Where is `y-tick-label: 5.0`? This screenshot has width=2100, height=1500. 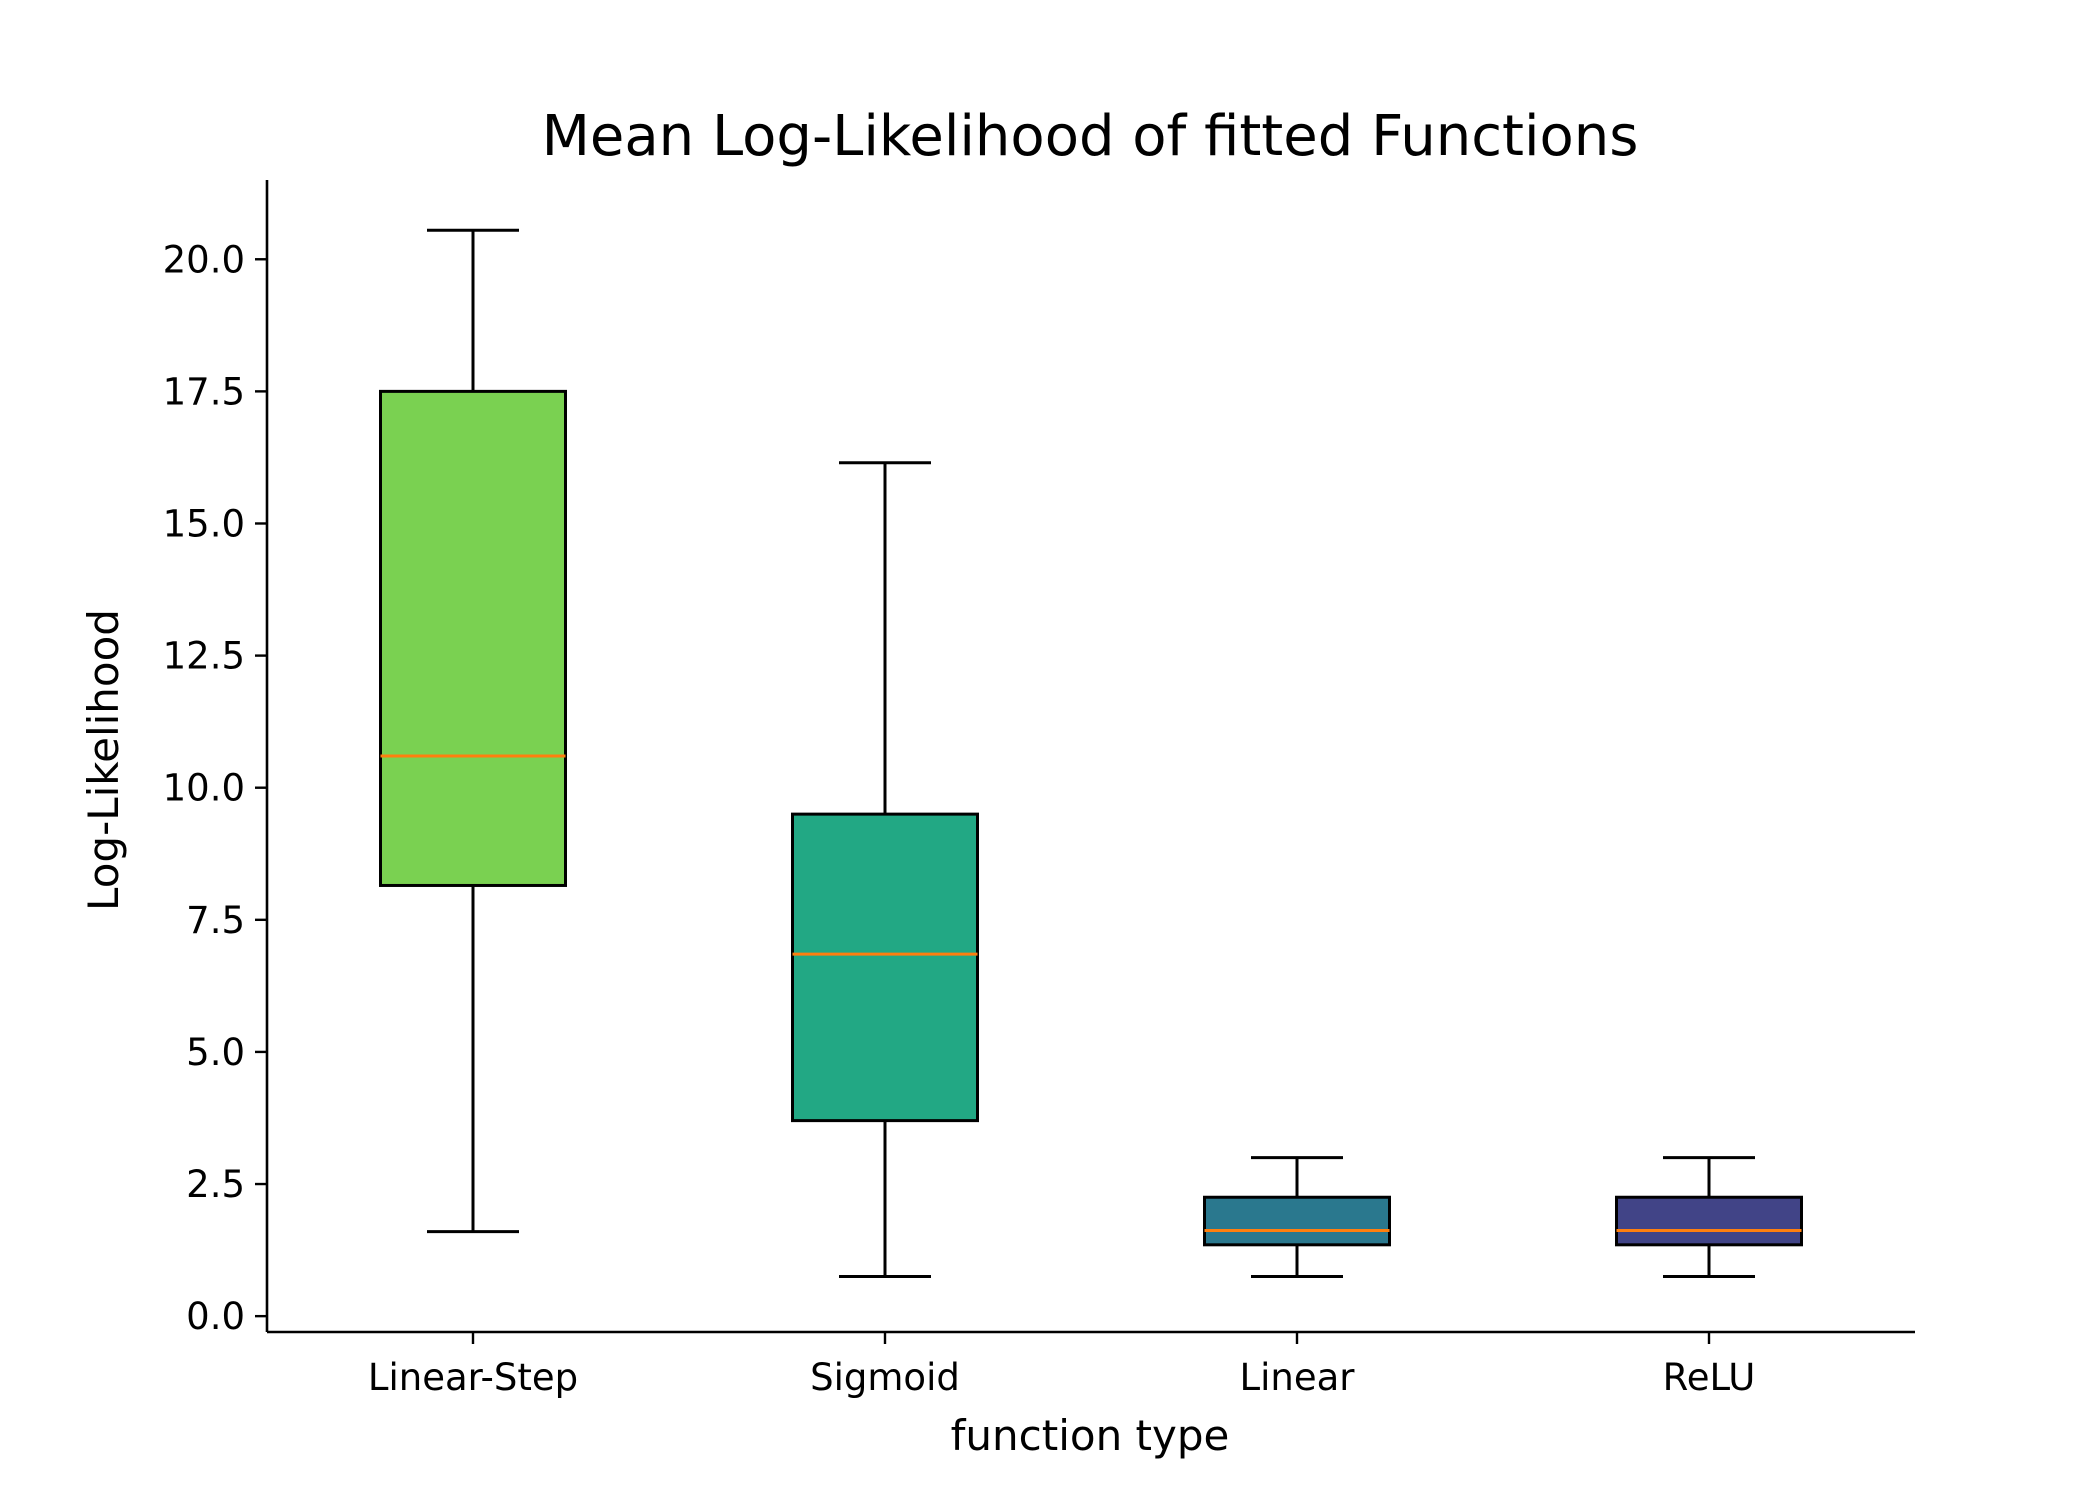 y-tick-label: 5.0 is located at coordinates (215, 1052).